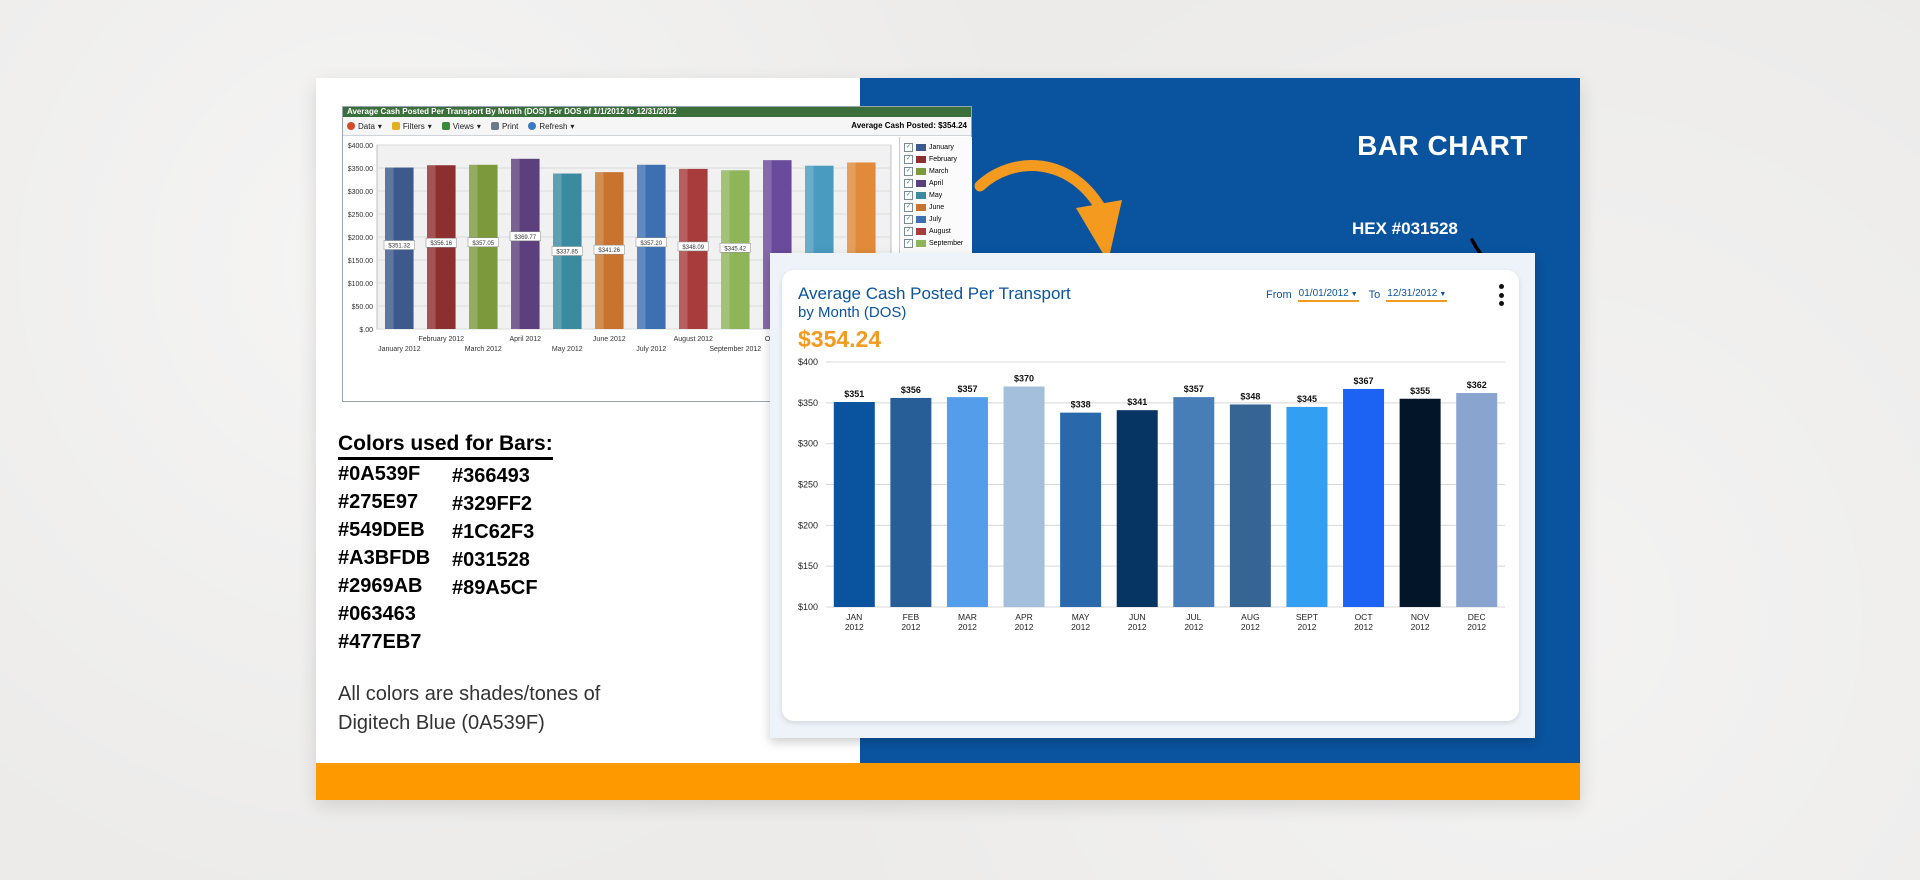  I want to click on legend-label: September, so click(946, 243).